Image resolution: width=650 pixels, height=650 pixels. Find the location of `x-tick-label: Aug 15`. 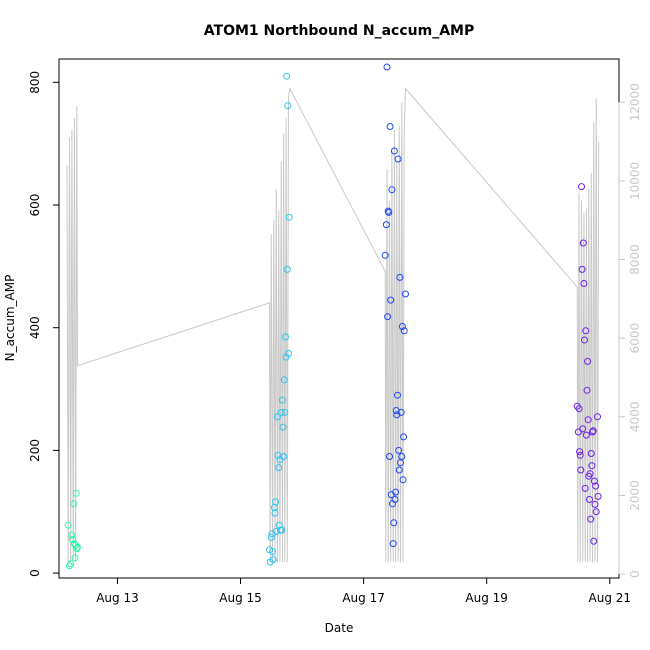

x-tick-label: Aug 15 is located at coordinates (240, 598).